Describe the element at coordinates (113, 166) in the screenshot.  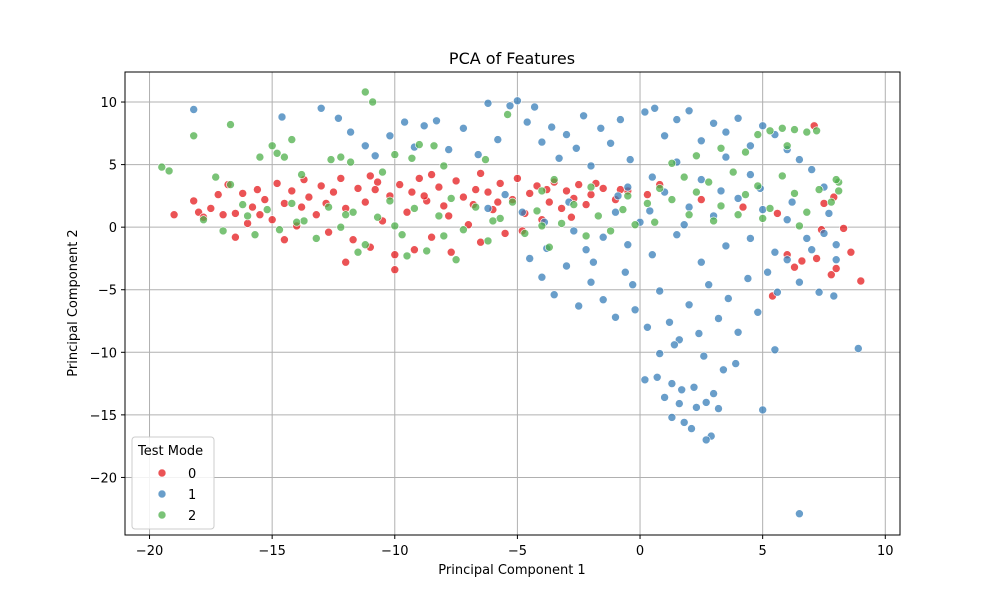
I see `y-tick-label: 5` at that location.